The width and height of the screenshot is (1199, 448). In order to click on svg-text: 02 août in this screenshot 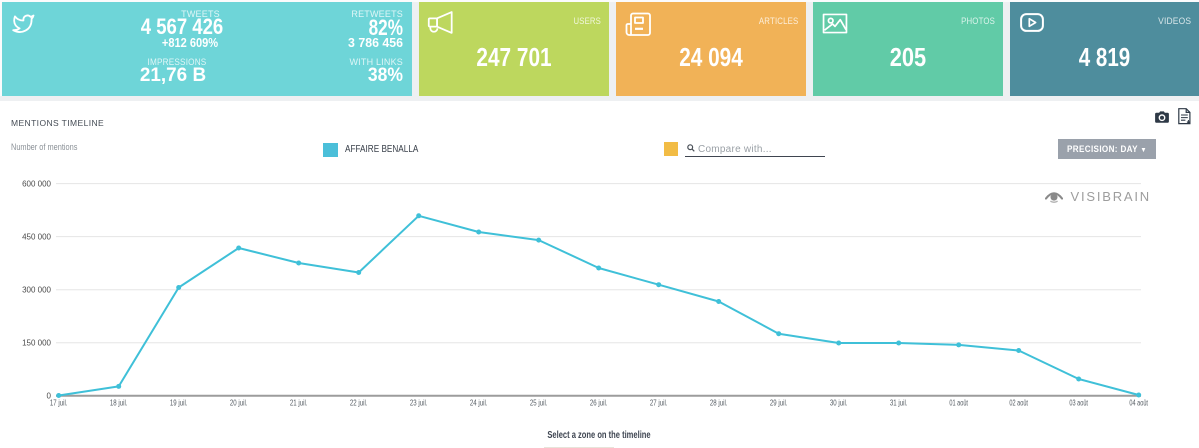, I will do `click(1018, 403)`.